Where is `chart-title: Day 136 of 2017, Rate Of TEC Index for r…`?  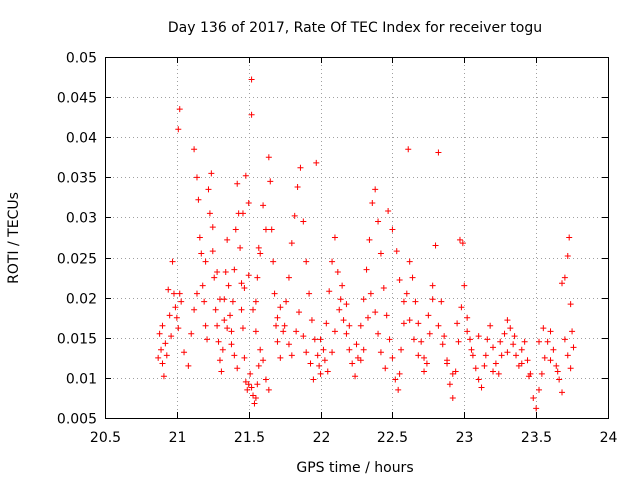 chart-title: Day 136 of 2017, Rate Of TEC Index for r… is located at coordinates (355, 28).